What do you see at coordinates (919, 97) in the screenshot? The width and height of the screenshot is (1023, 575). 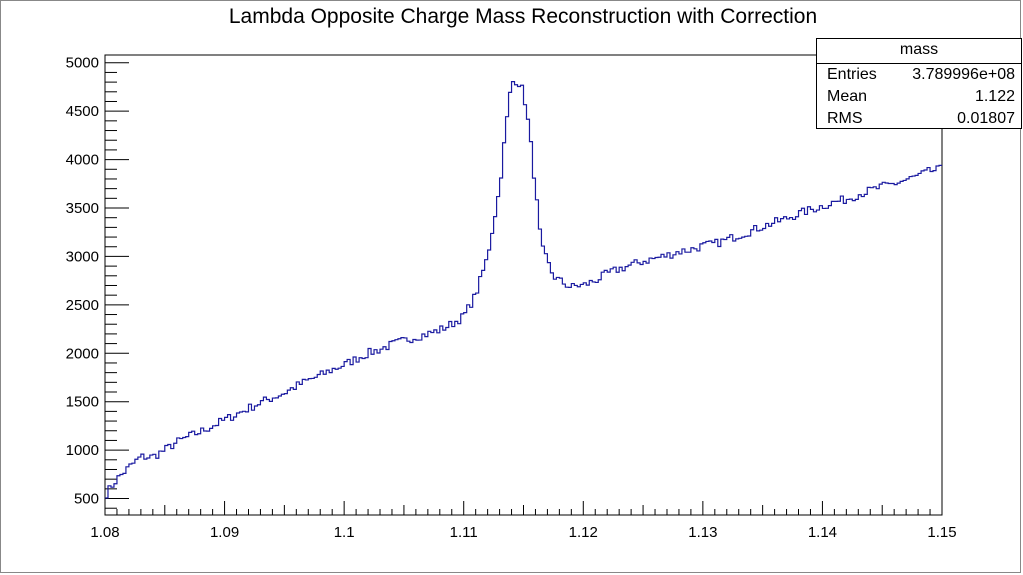 I see `stats-row-mean: Mean 1.122` at bounding box center [919, 97].